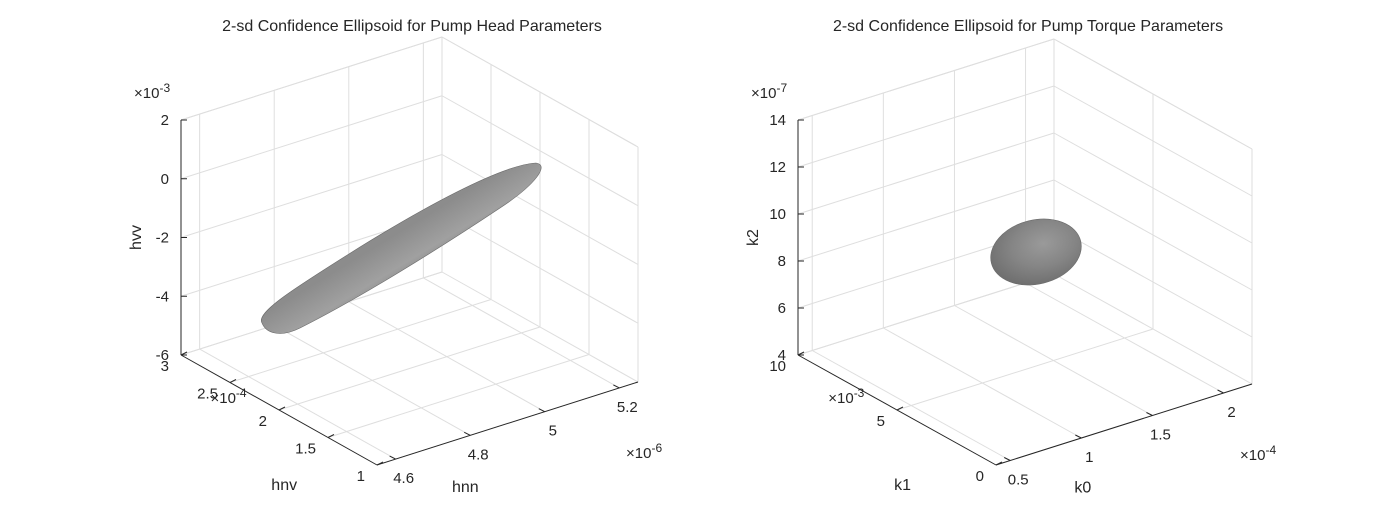 This screenshot has height=525, width=1400. Describe the element at coordinates (1018, 480) in the screenshot. I see `x-tick-label: 0.5` at that location.